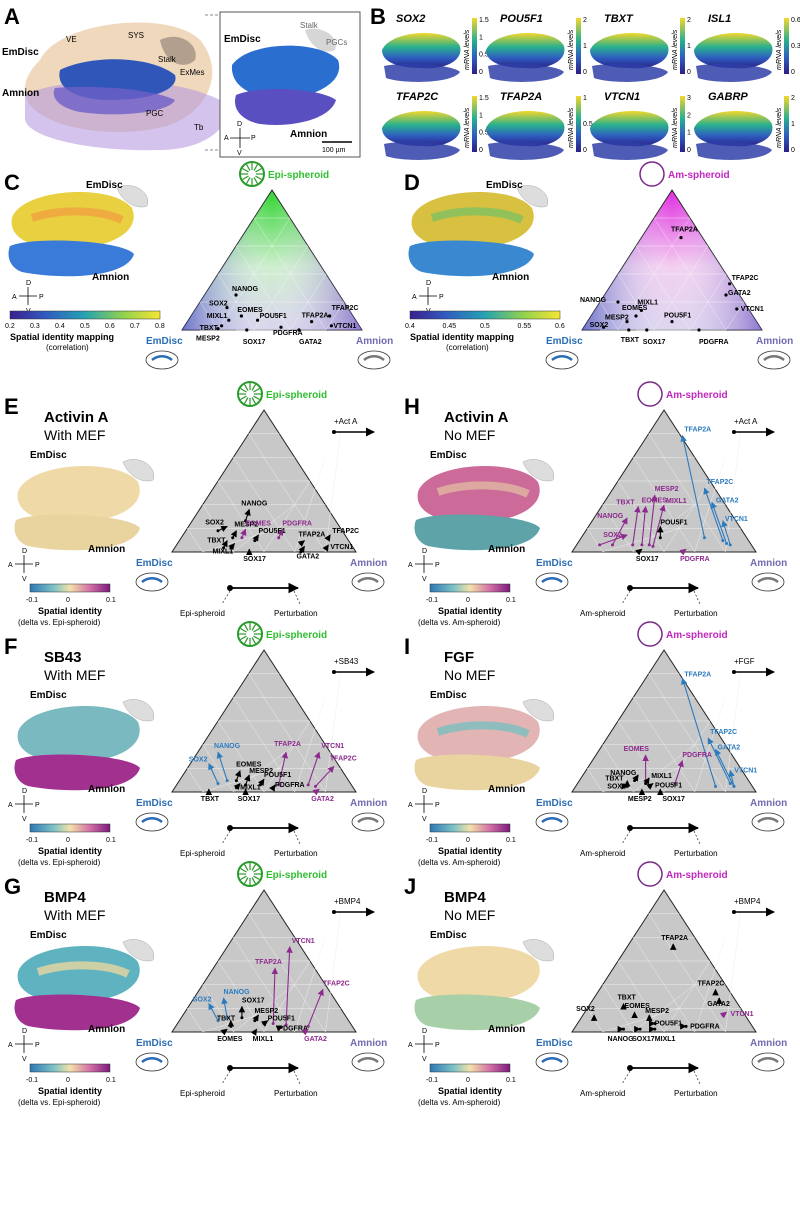 Image resolution: width=800 pixels, height=1219 pixels. Describe the element at coordinates (485, 326) in the screenshot. I see `colorbar-tick: 0.5` at that location.